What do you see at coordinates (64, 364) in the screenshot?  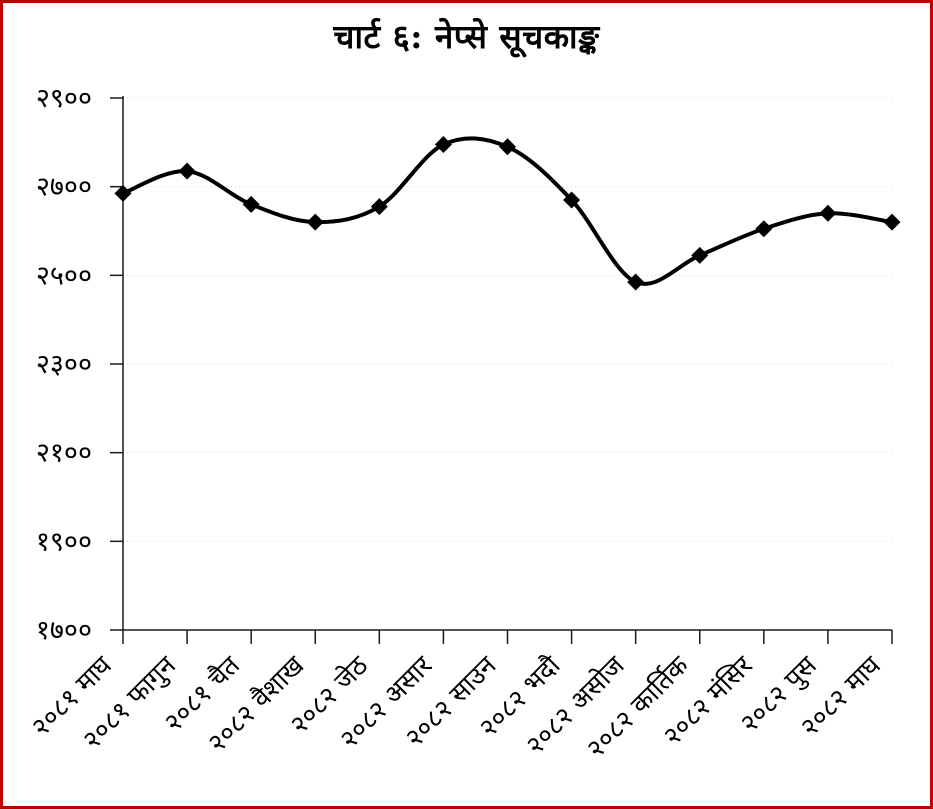 I see `y-tick-label: २३००` at bounding box center [64, 364].